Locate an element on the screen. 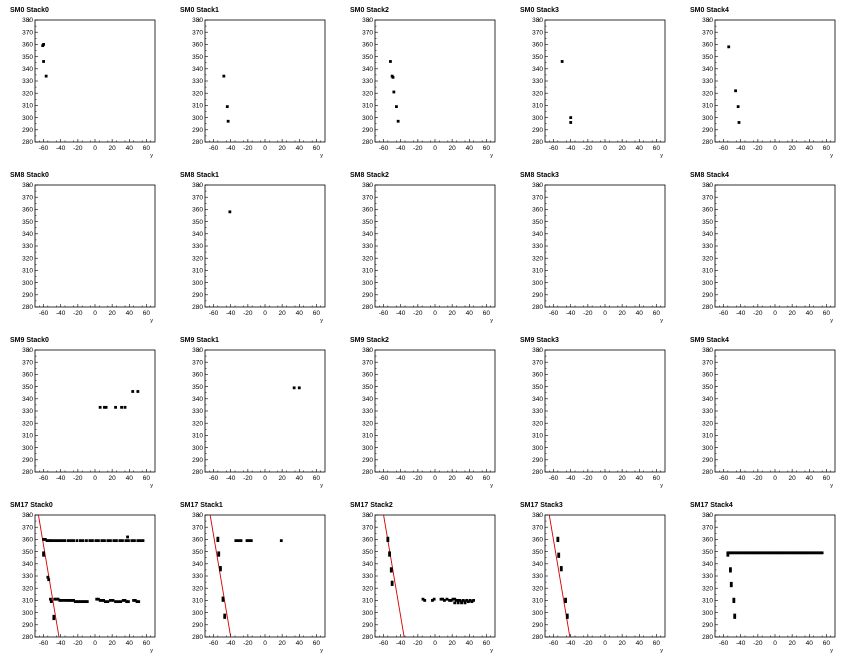 The image size is (851, 661). x-axis-label: y is located at coordinates (831, 651).